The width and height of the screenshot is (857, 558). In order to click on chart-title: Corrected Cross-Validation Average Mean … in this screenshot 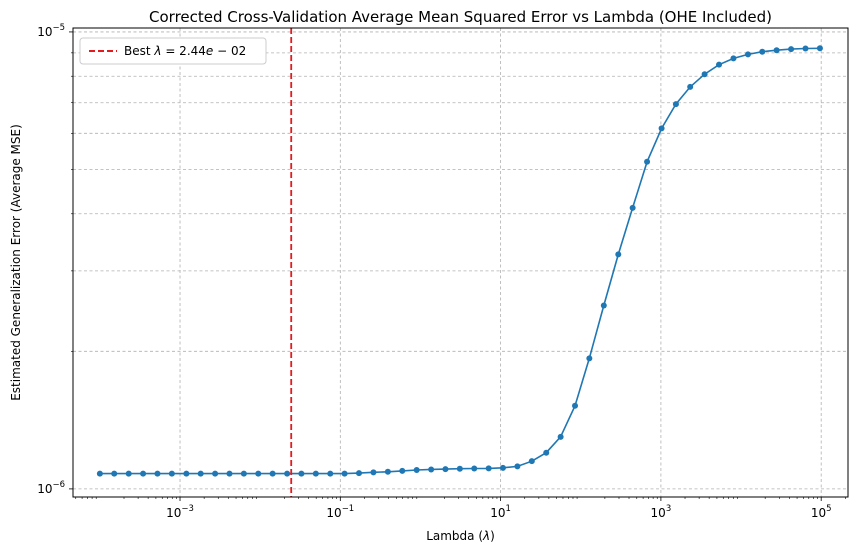, I will do `click(460, 17)`.